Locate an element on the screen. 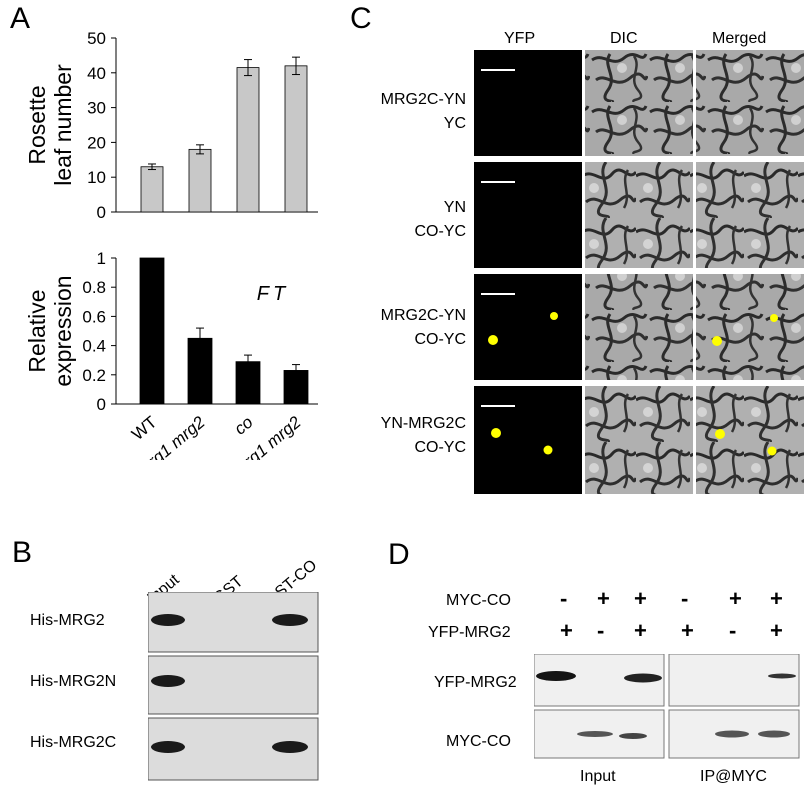 The width and height of the screenshot is (810, 800). x-category-label: co mrg1 mrg2 is located at coordinates (258, 436).